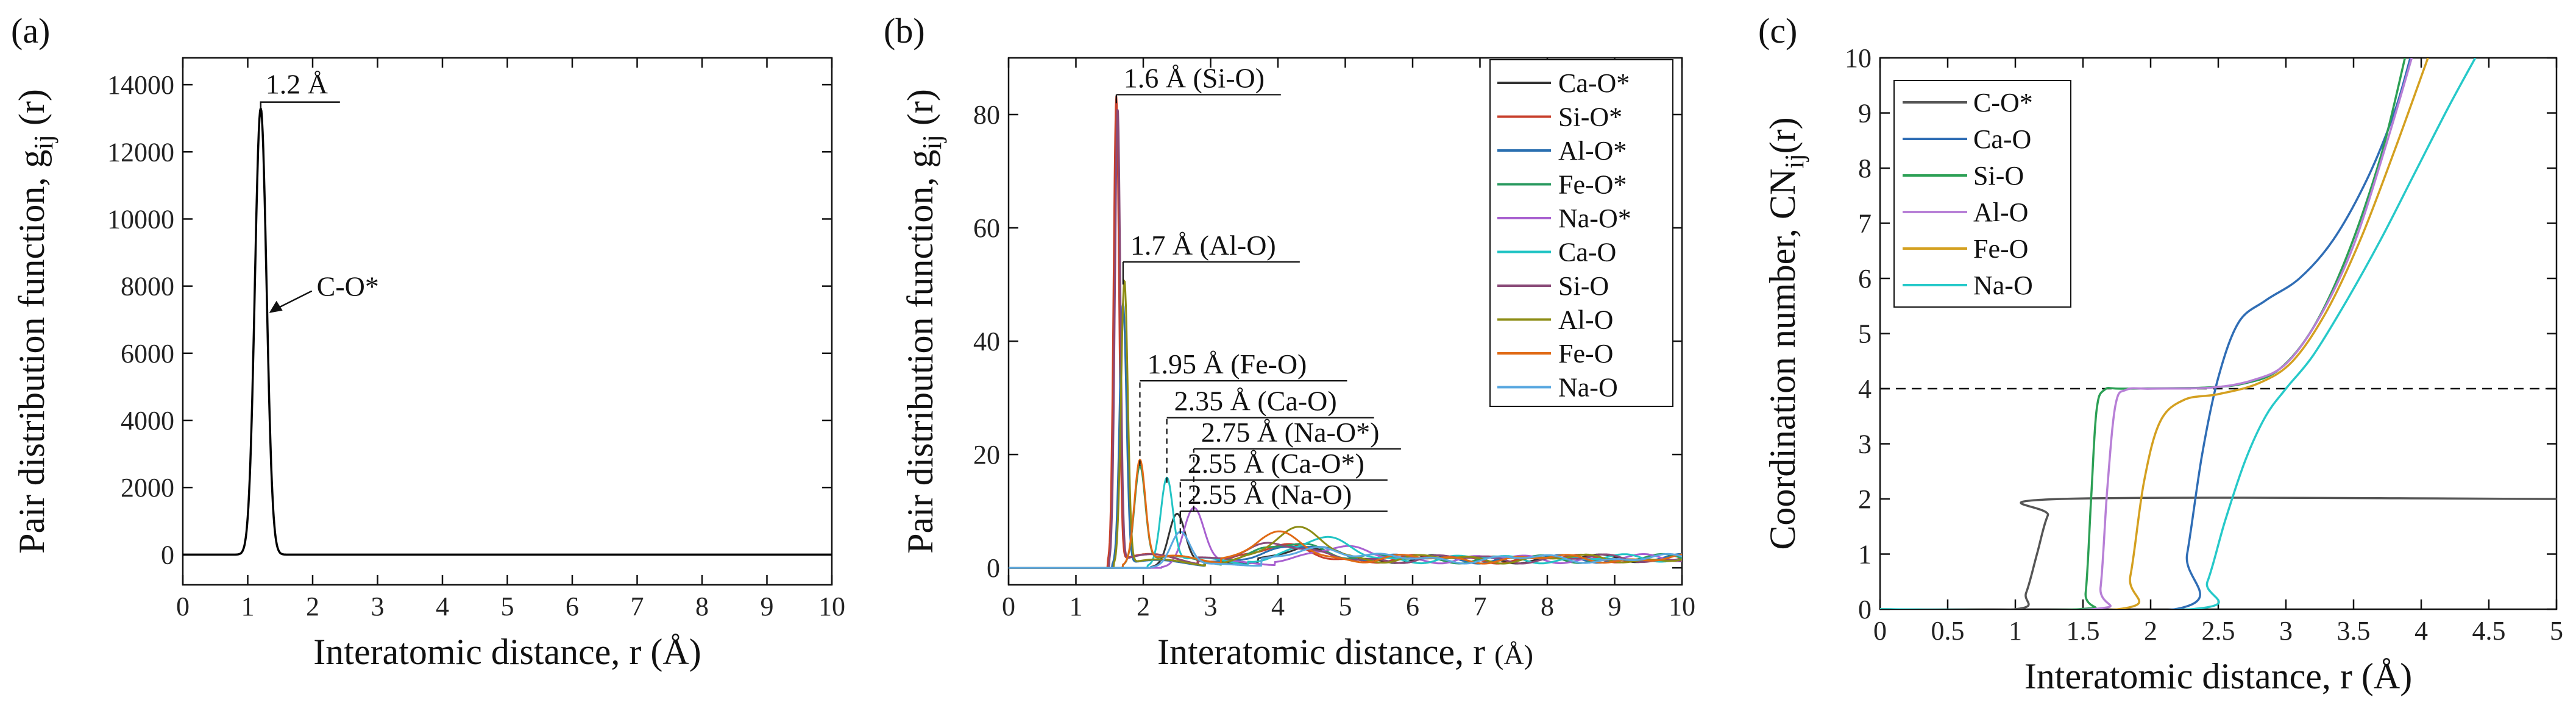 The image size is (2576, 728). Describe the element at coordinates (986, 341) in the screenshot. I see `y-tick-label: 40` at that location.